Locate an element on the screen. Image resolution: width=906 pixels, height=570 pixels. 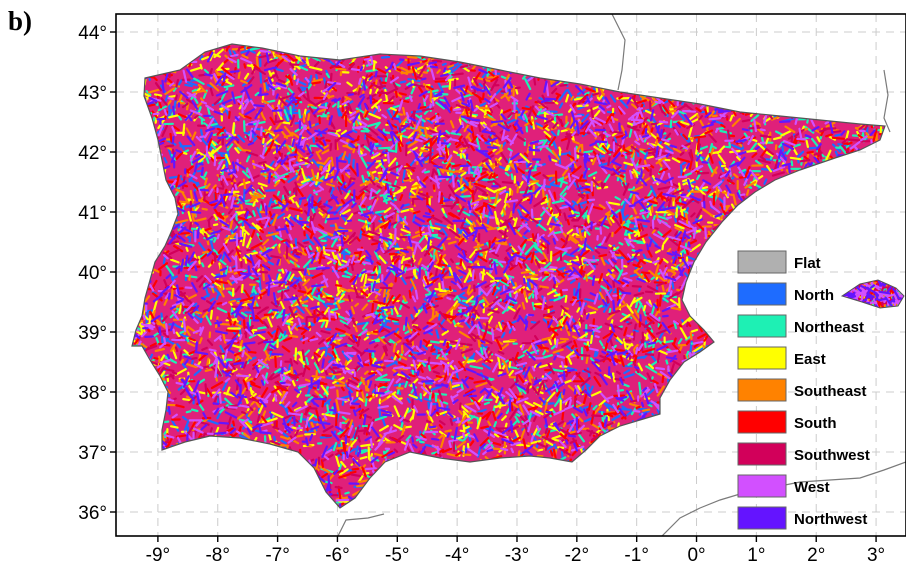
y-tick-label: 43° is located at coordinates (92, 93).